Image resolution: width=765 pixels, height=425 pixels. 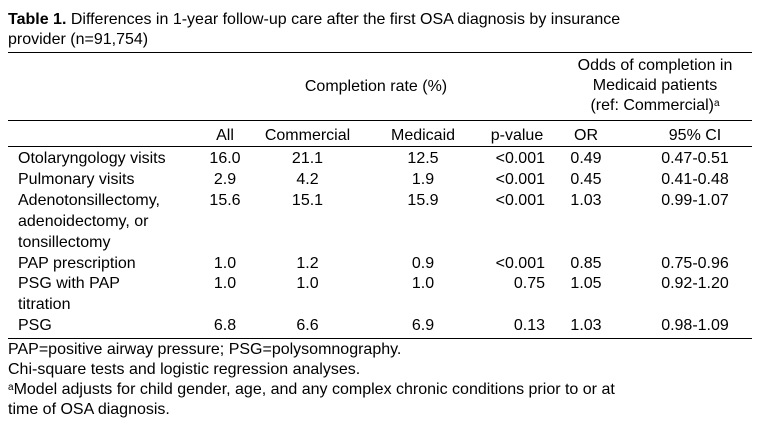 What do you see at coordinates (225, 325) in the screenshot?
I see `cell-all: 6.8` at bounding box center [225, 325].